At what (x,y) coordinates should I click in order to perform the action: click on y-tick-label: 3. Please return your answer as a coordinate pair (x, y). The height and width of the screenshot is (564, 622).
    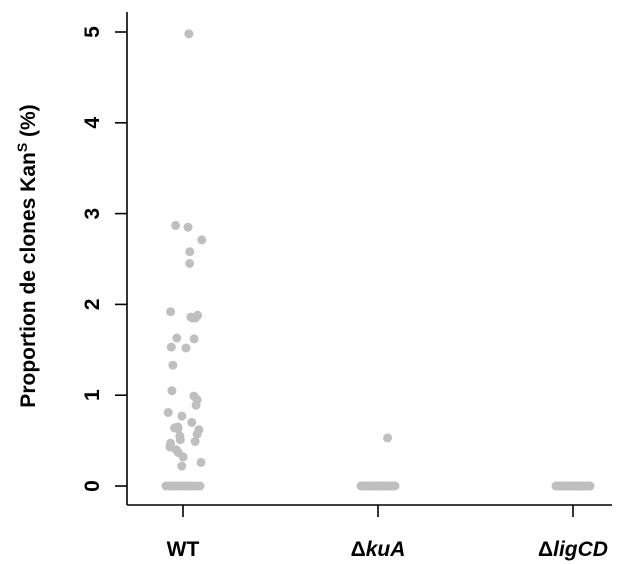
    Looking at the image, I should click on (92, 214).